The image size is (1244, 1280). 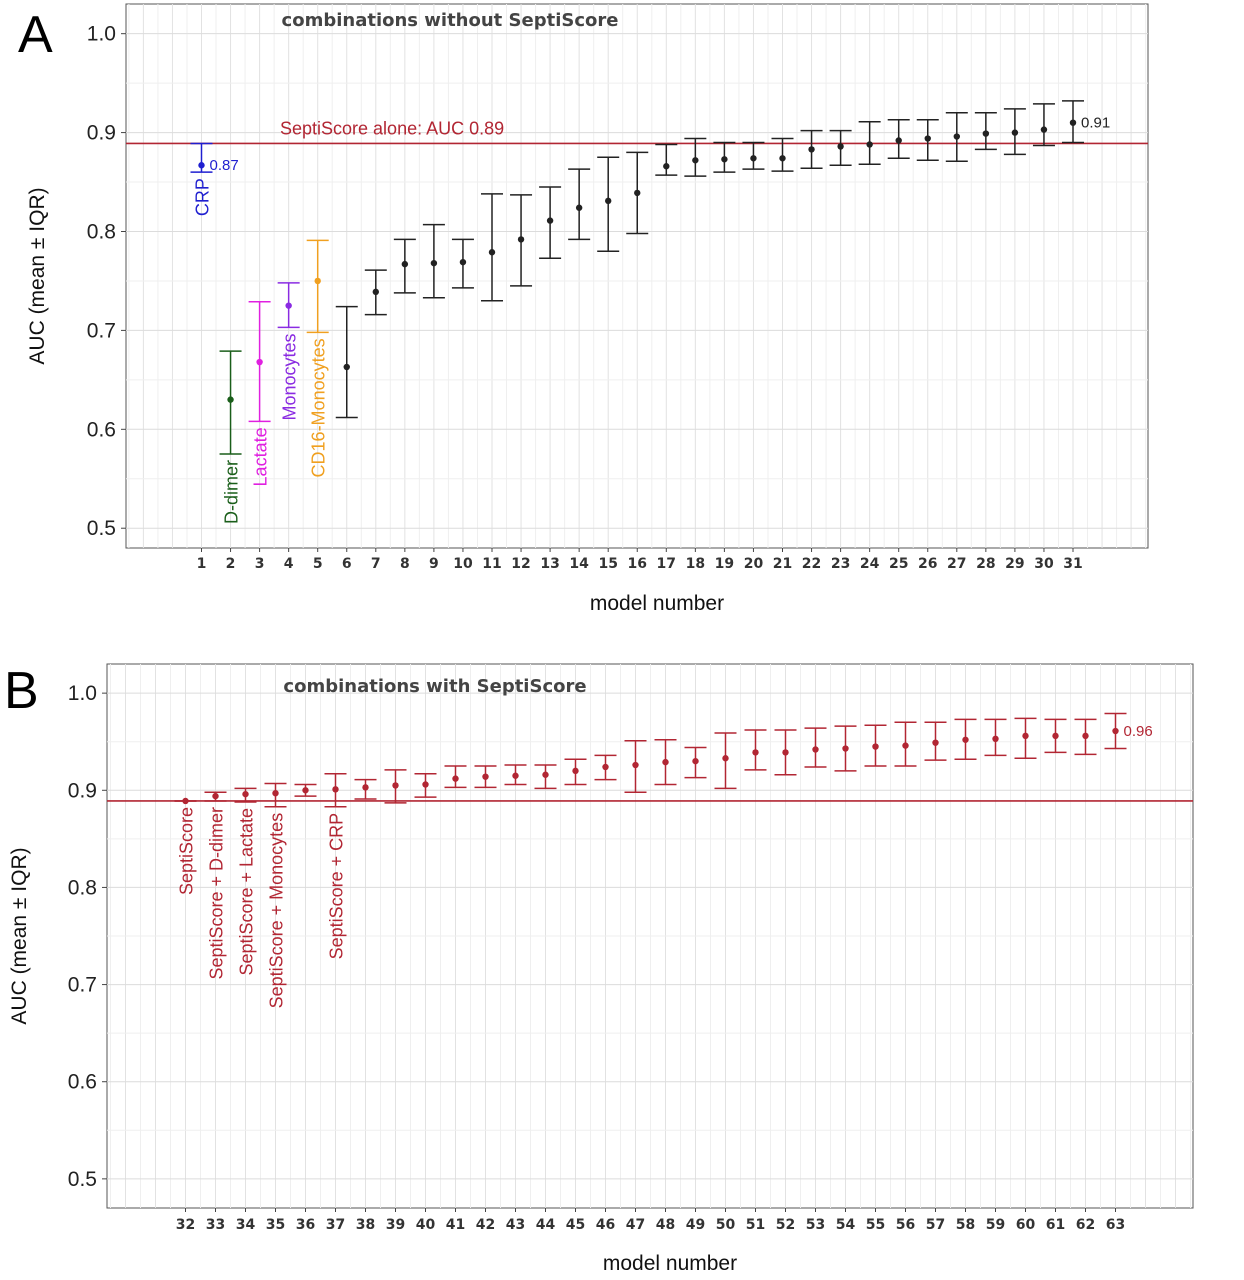 I want to click on x-tick-label: 31, so click(x=1072, y=564).